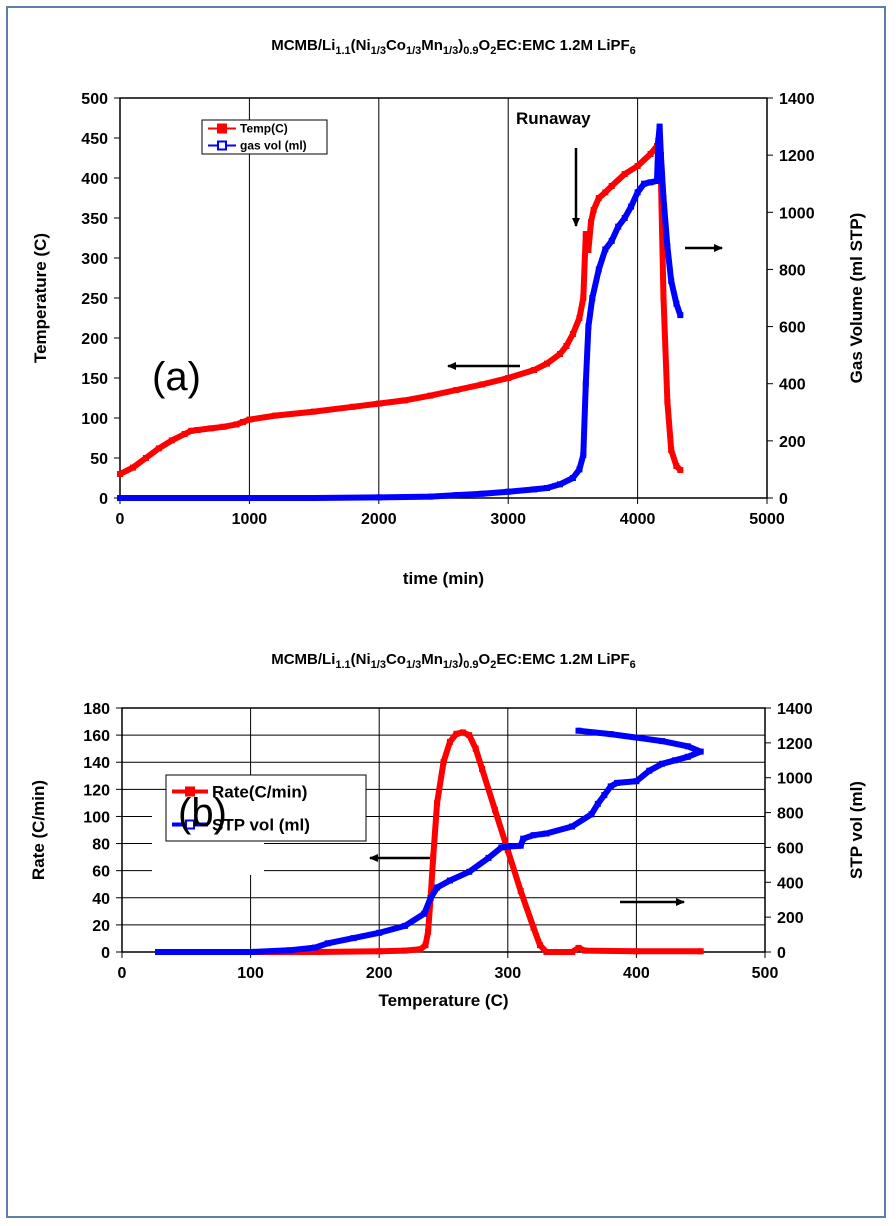 The width and height of the screenshot is (896, 1226). What do you see at coordinates (783, 499) in the screenshot?
I see `y2-tick-label: 0` at bounding box center [783, 499].